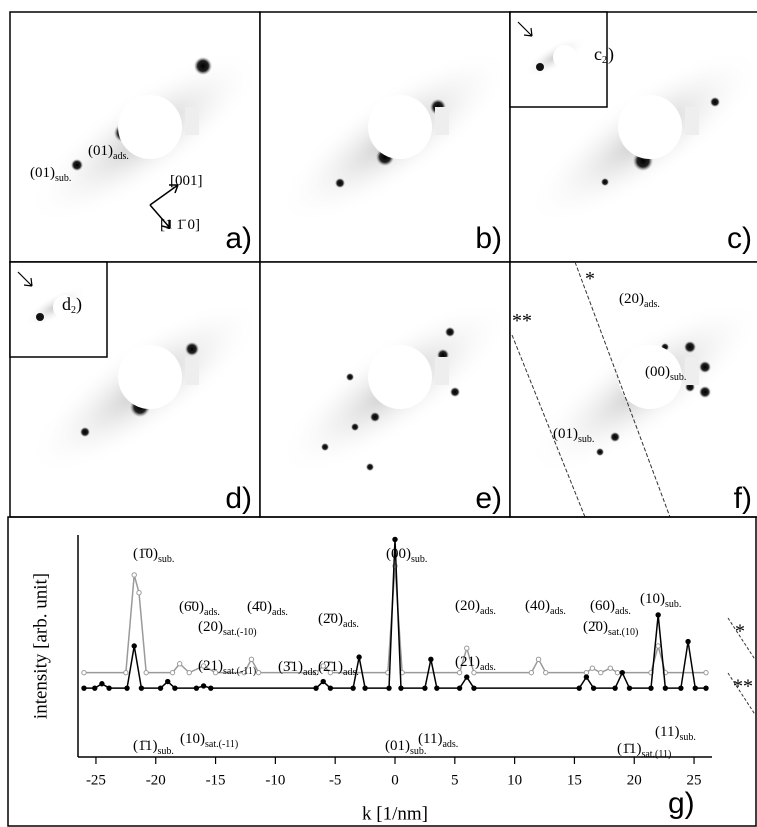 The height and width of the screenshot is (827, 757). Describe the element at coordinates (186, 181) in the screenshot. I see `annotation: [001]` at that location.